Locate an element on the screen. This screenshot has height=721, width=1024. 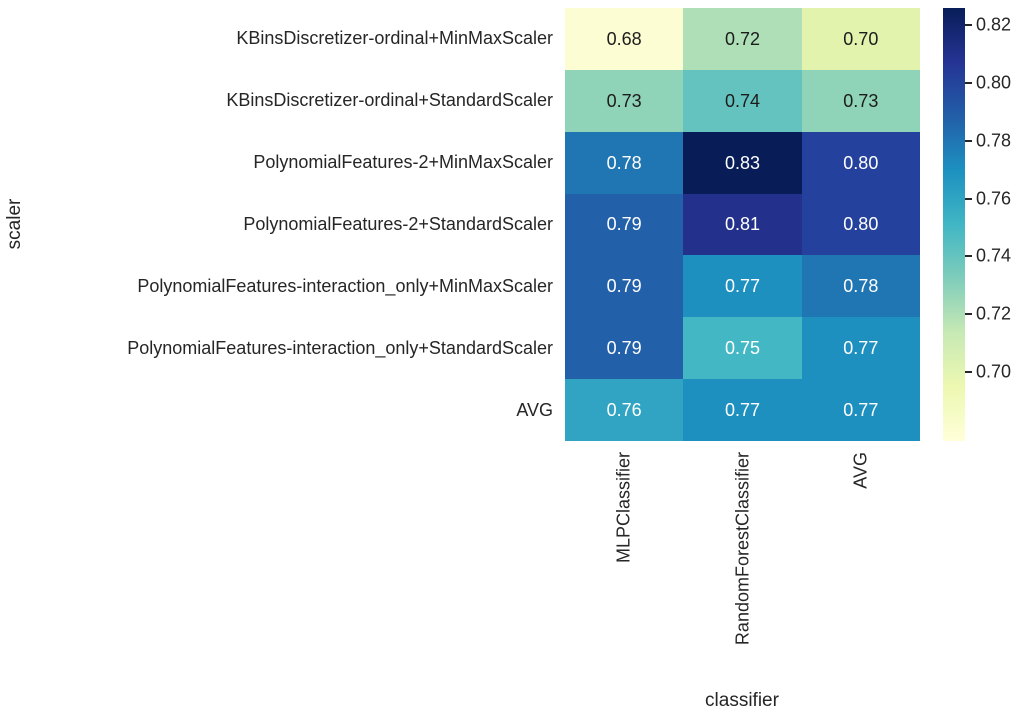
x-tick-label: MLPClassifier is located at coordinates (623, 508).